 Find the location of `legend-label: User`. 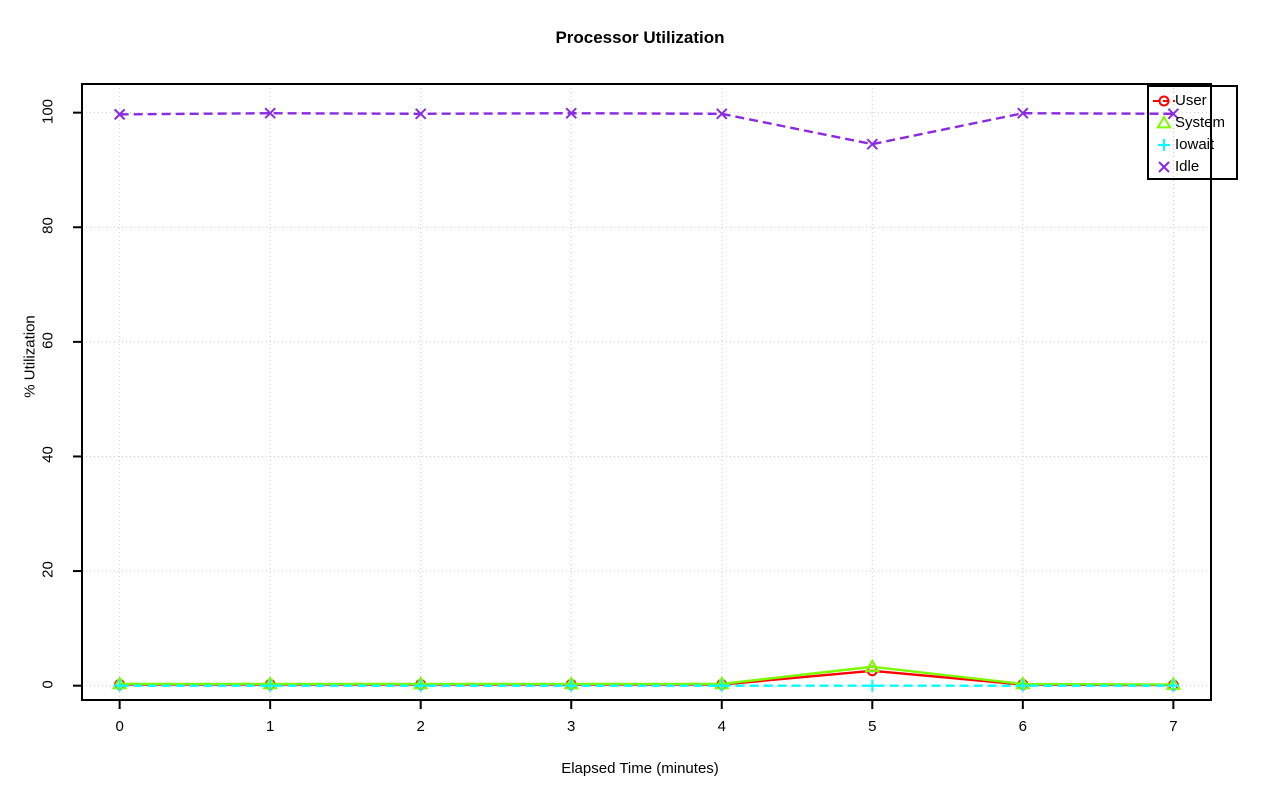

legend-label: User is located at coordinates (1191, 100).